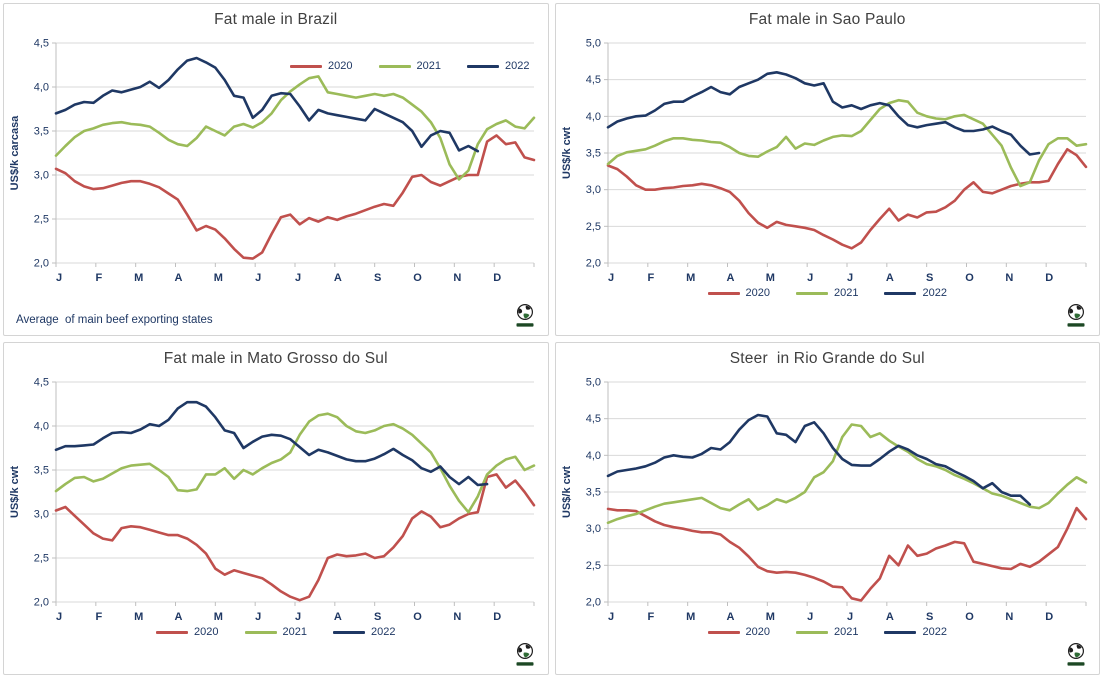 The width and height of the screenshot is (1103, 678). I want to click on chart-title: Steer in Rio Grande do Sul, so click(827, 358).